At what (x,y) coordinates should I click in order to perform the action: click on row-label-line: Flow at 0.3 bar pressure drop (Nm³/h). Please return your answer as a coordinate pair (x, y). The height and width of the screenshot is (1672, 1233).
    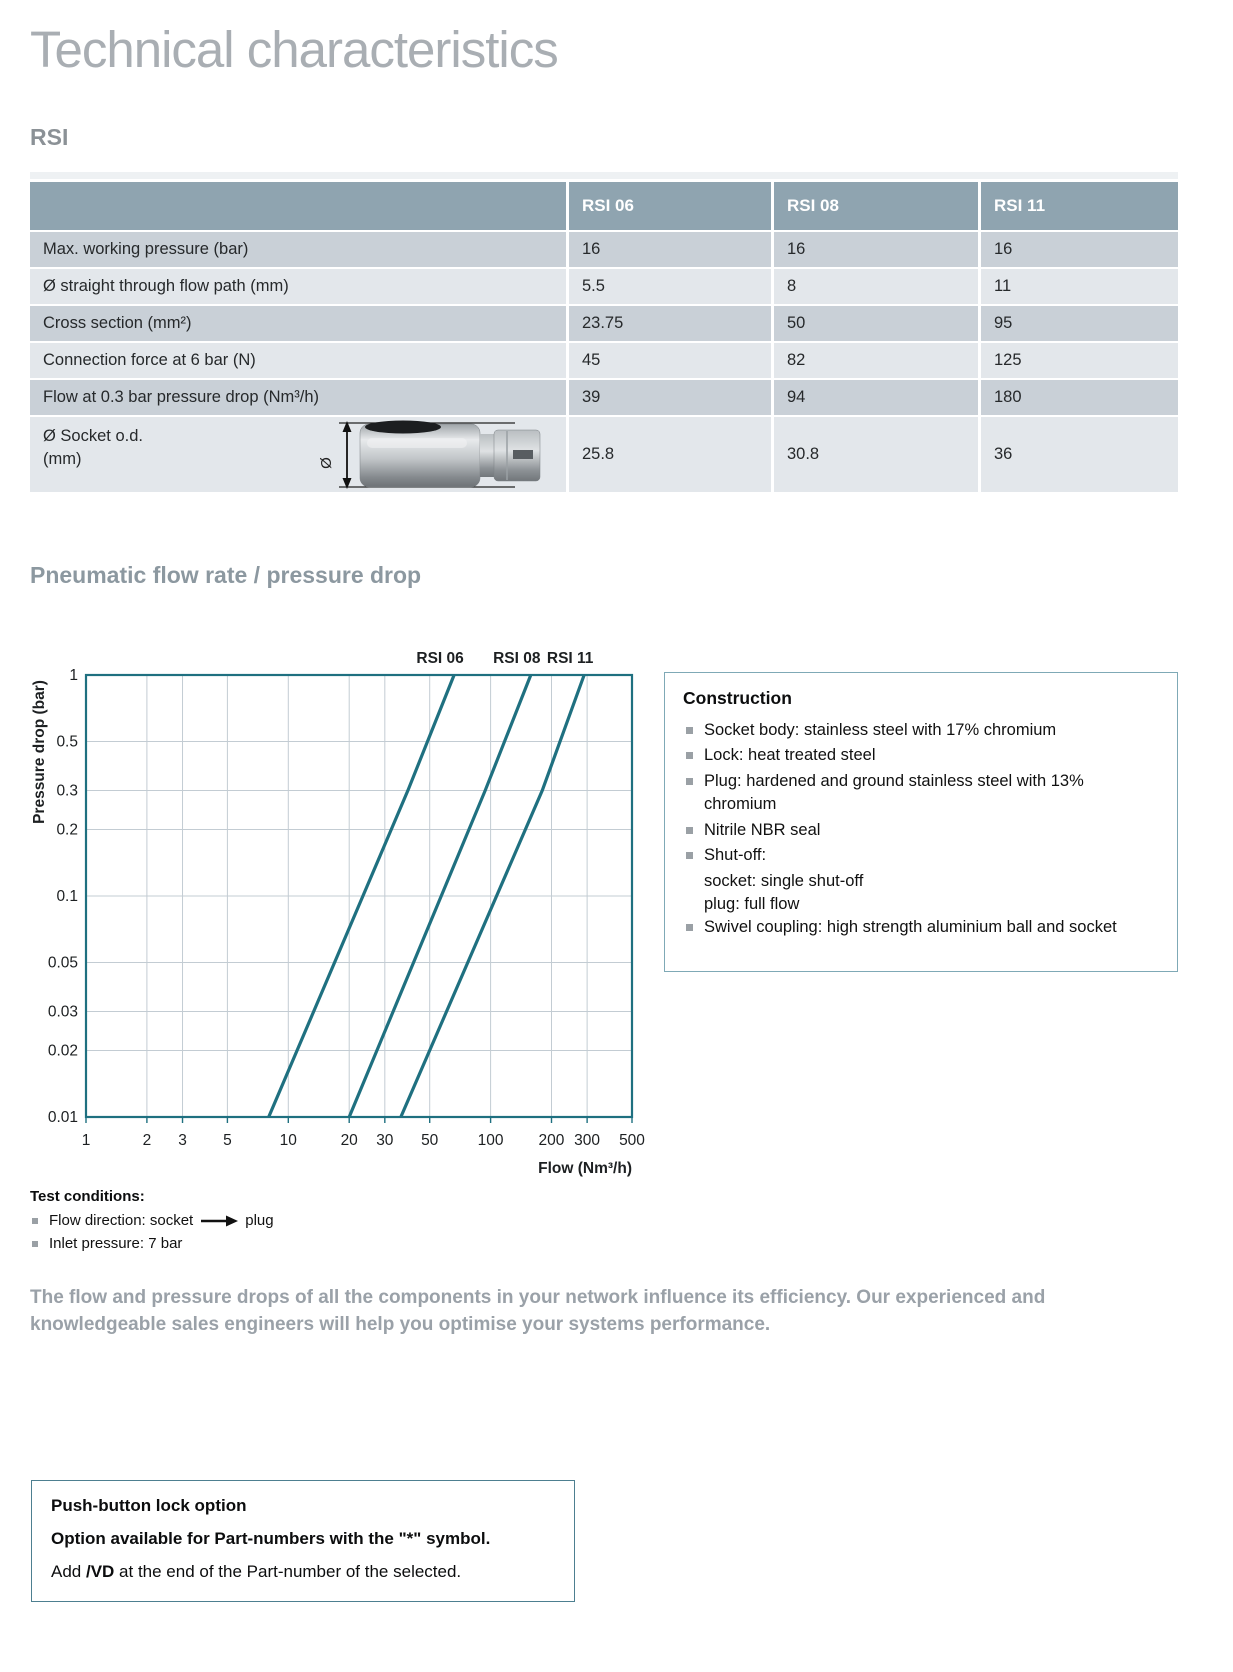
    Looking at the image, I should click on (181, 397).